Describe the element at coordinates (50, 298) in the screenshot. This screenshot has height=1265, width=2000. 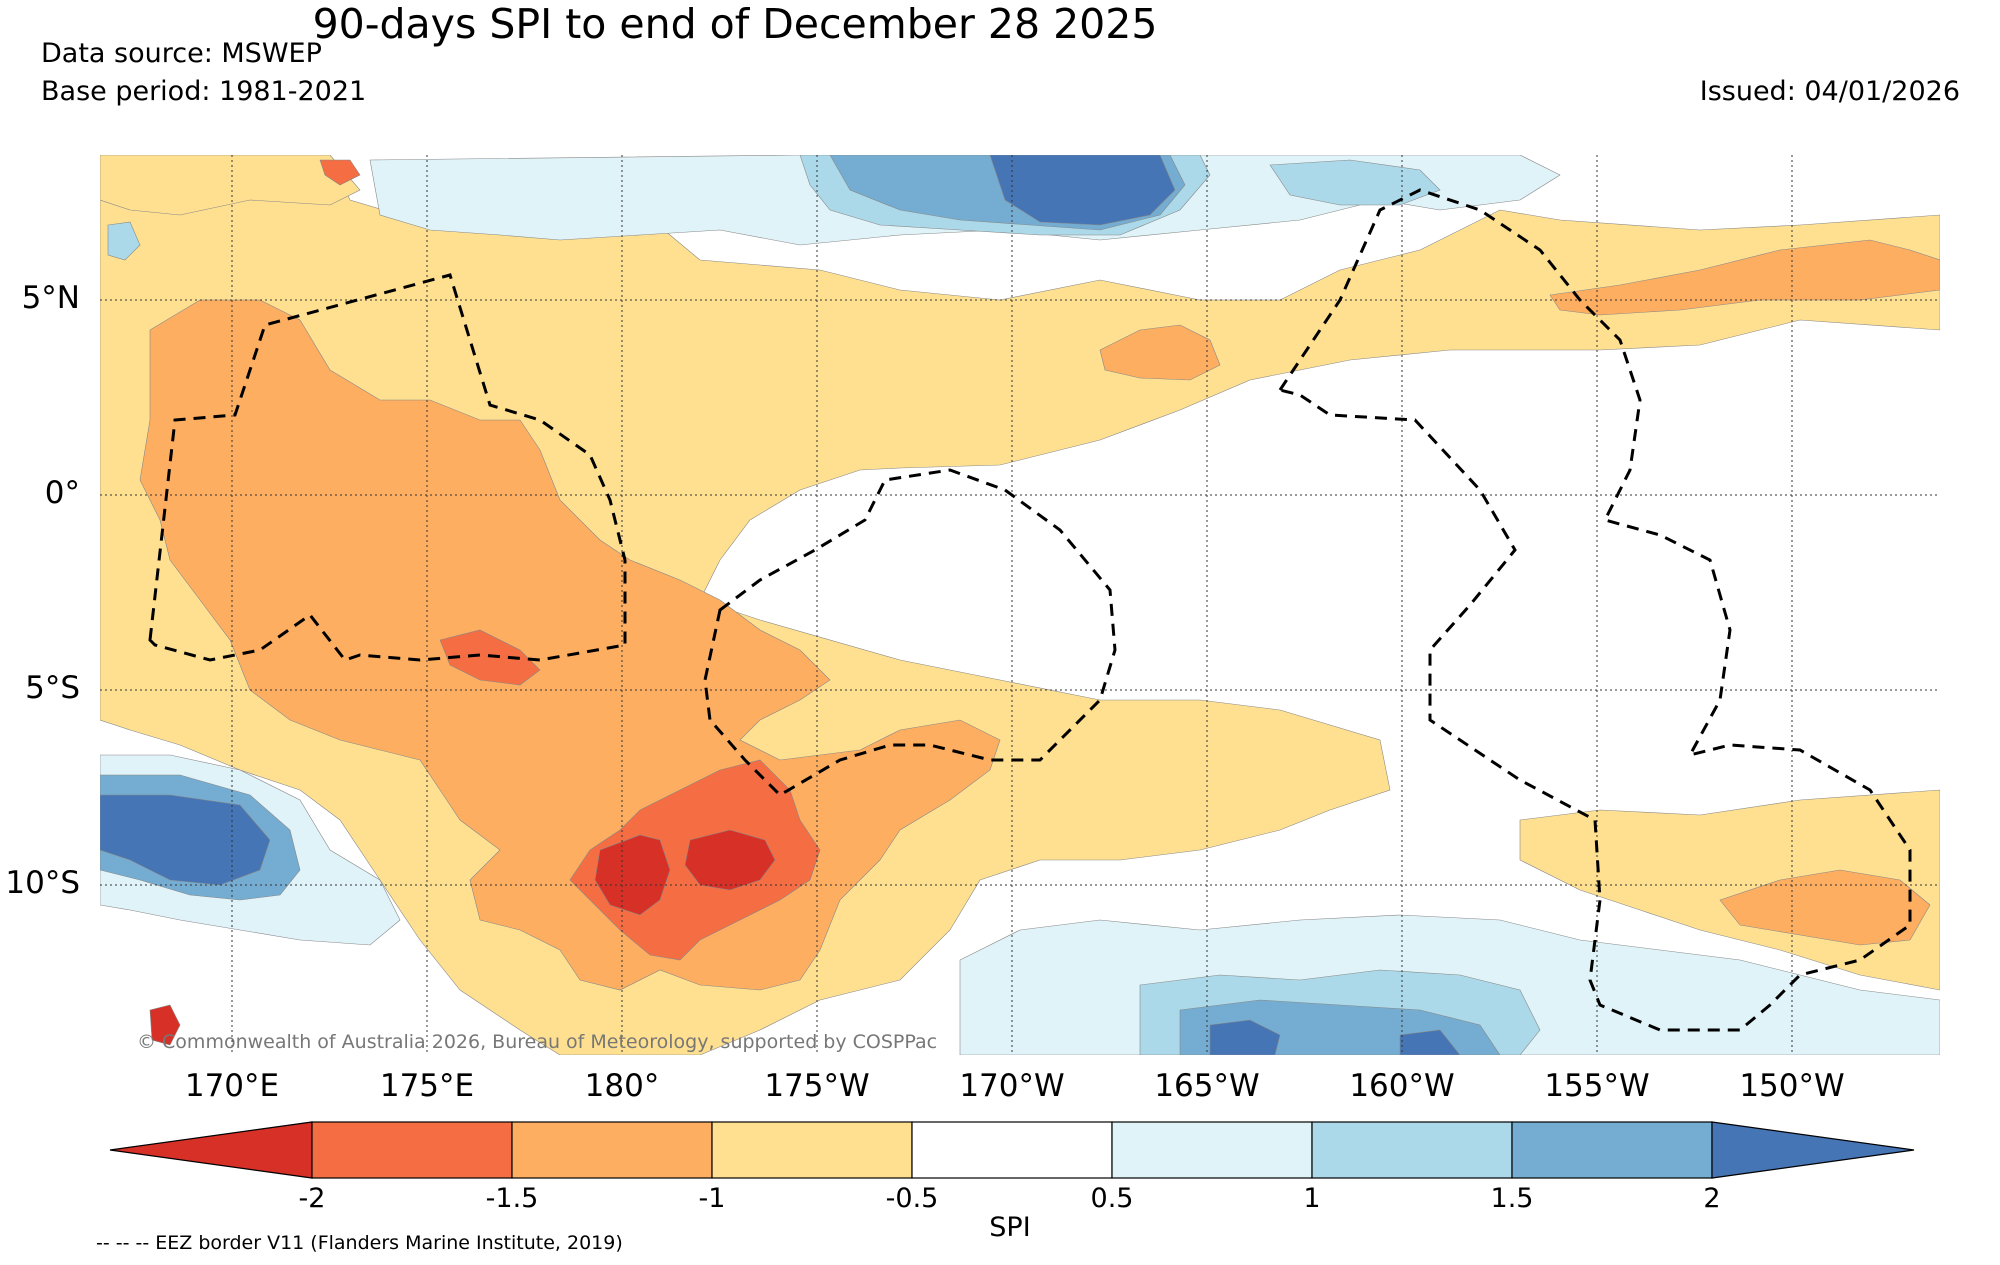
I see `lat-label-5n: 5°N` at that location.